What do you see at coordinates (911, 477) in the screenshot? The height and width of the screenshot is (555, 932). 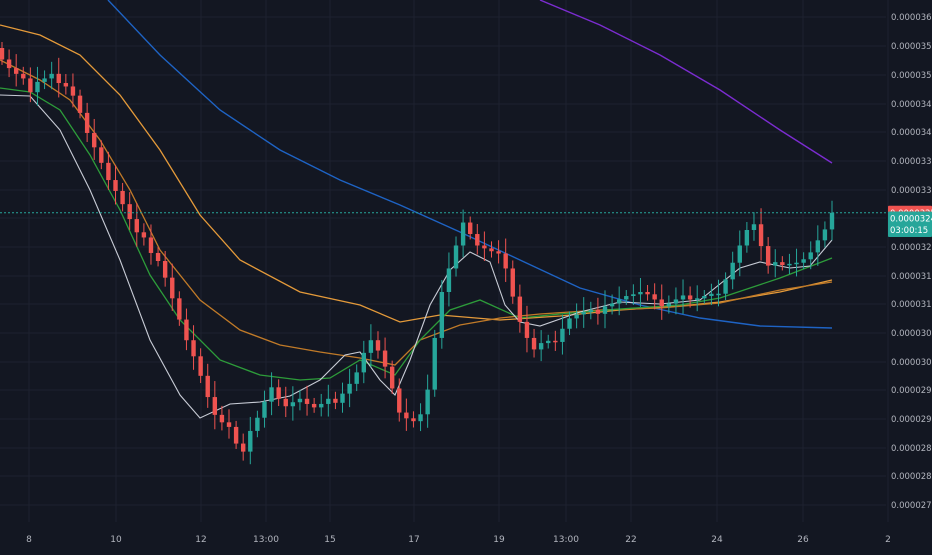 I see `y-tick-label: 0.00002800` at bounding box center [911, 477].